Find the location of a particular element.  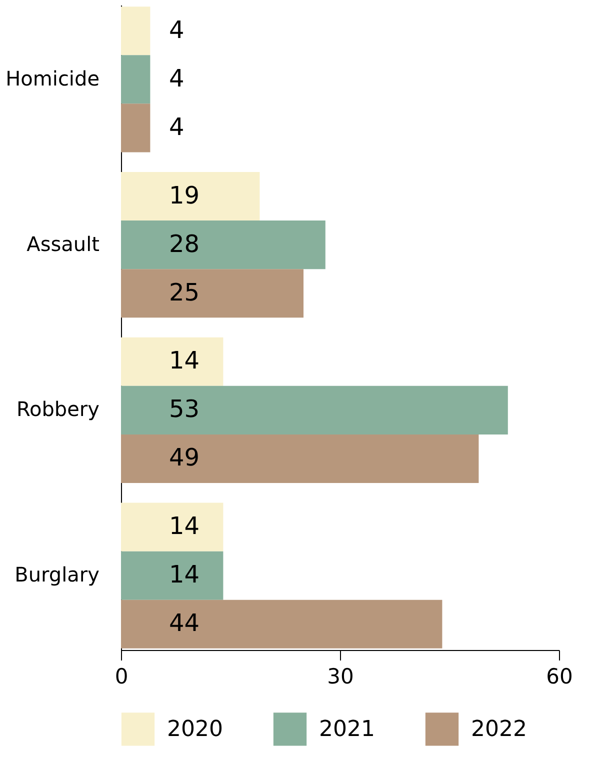

legend-label: 2021 is located at coordinates (347, 729).